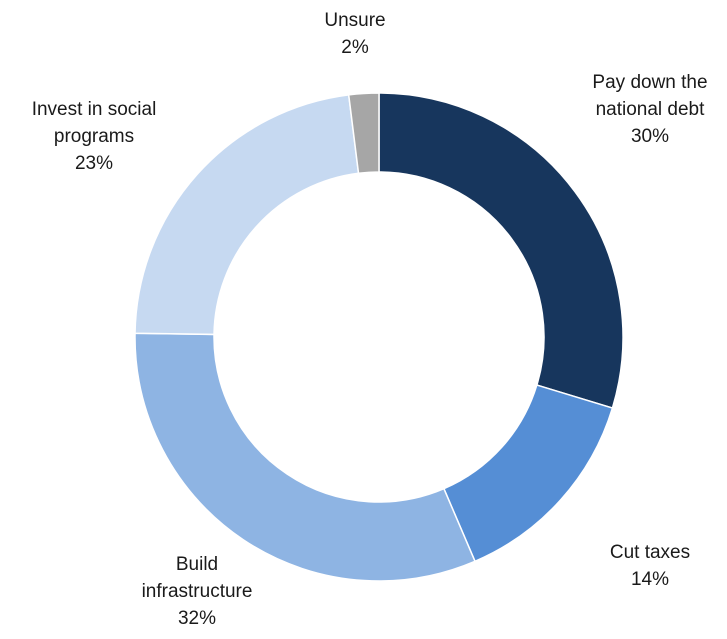  I want to click on slice-category-label: Invest in social, so click(94, 109).